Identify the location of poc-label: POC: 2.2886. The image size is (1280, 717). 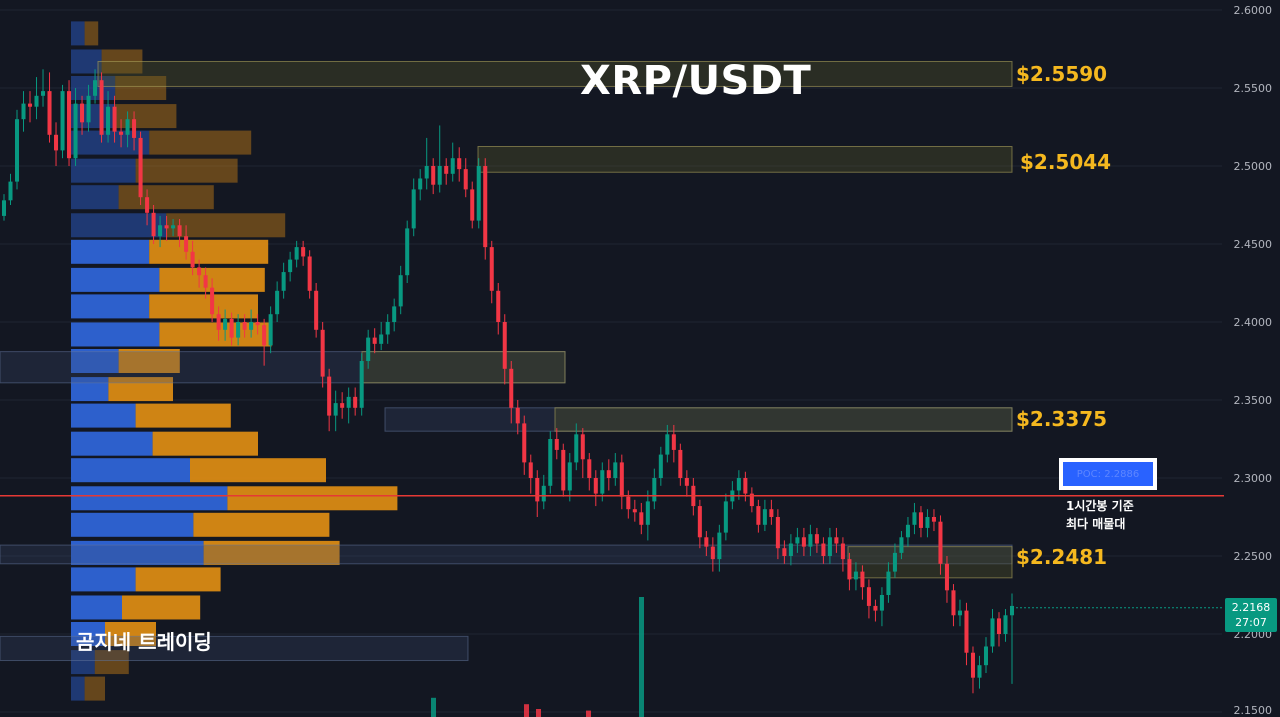
(1108, 474).